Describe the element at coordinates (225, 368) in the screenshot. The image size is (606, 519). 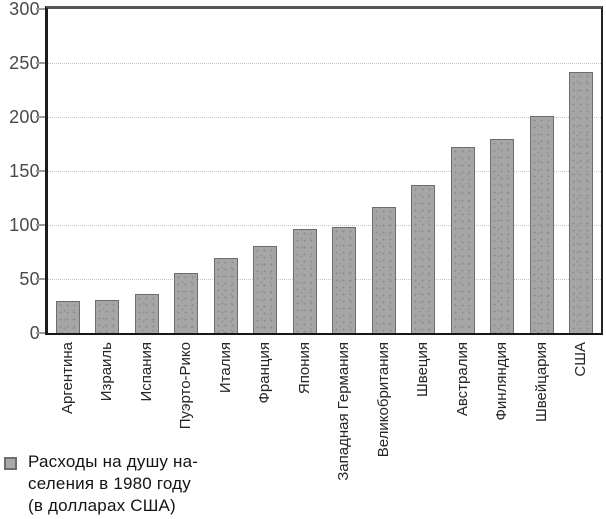
I see `x-axis-label: Италия` at that location.